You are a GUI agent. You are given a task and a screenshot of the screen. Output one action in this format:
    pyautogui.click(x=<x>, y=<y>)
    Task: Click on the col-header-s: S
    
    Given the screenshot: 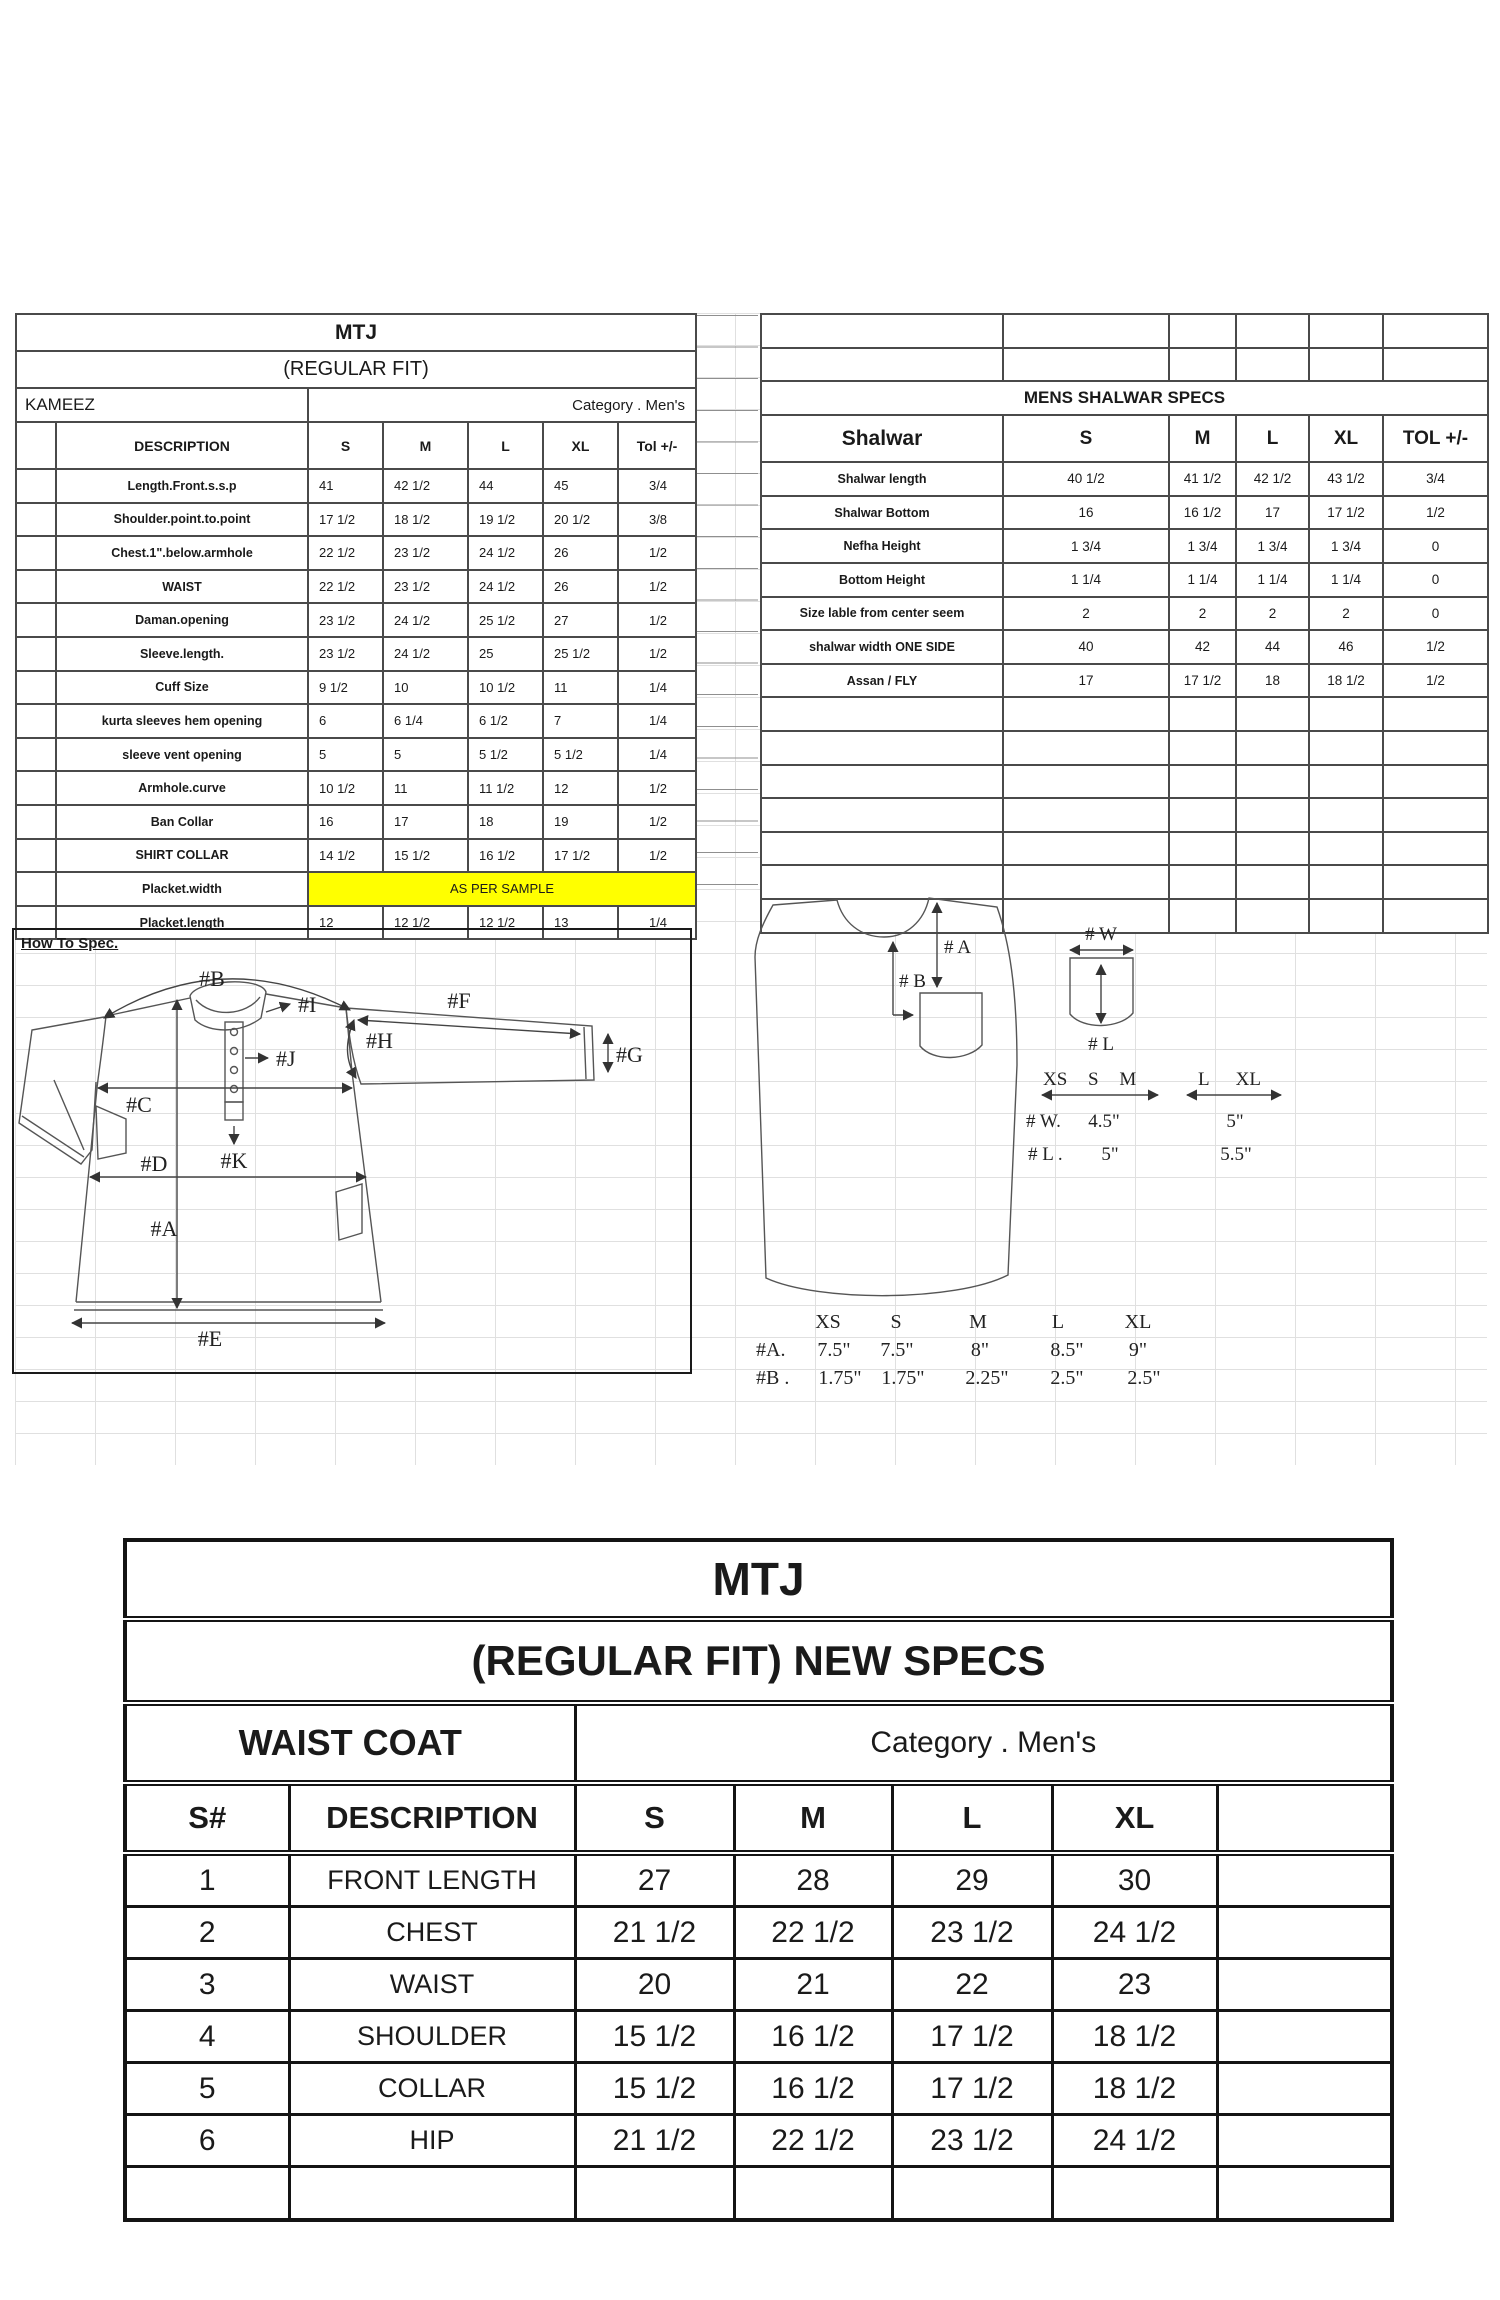 What is the action you would take?
    pyautogui.click(x=1086, y=439)
    